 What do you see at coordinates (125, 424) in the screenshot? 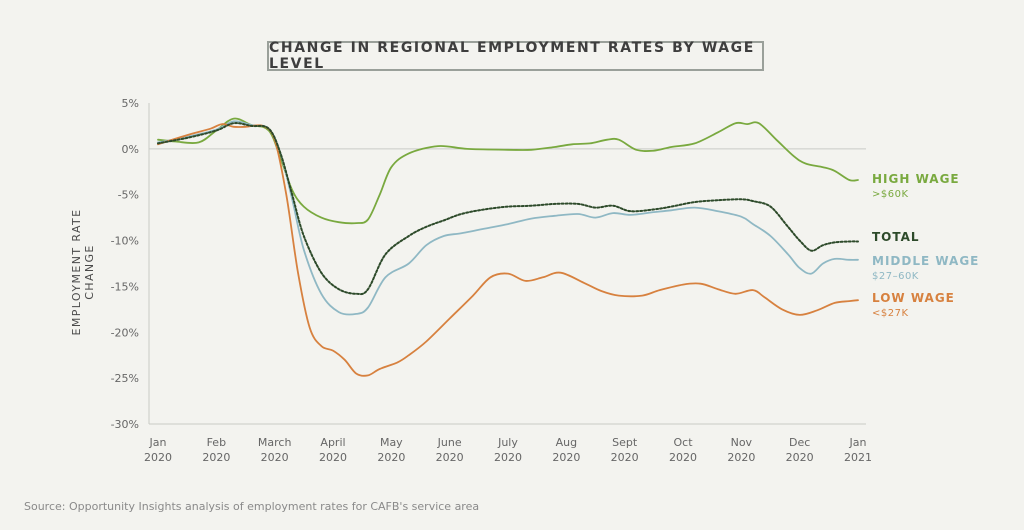
I see `y-tick-label: -30%` at bounding box center [125, 424].